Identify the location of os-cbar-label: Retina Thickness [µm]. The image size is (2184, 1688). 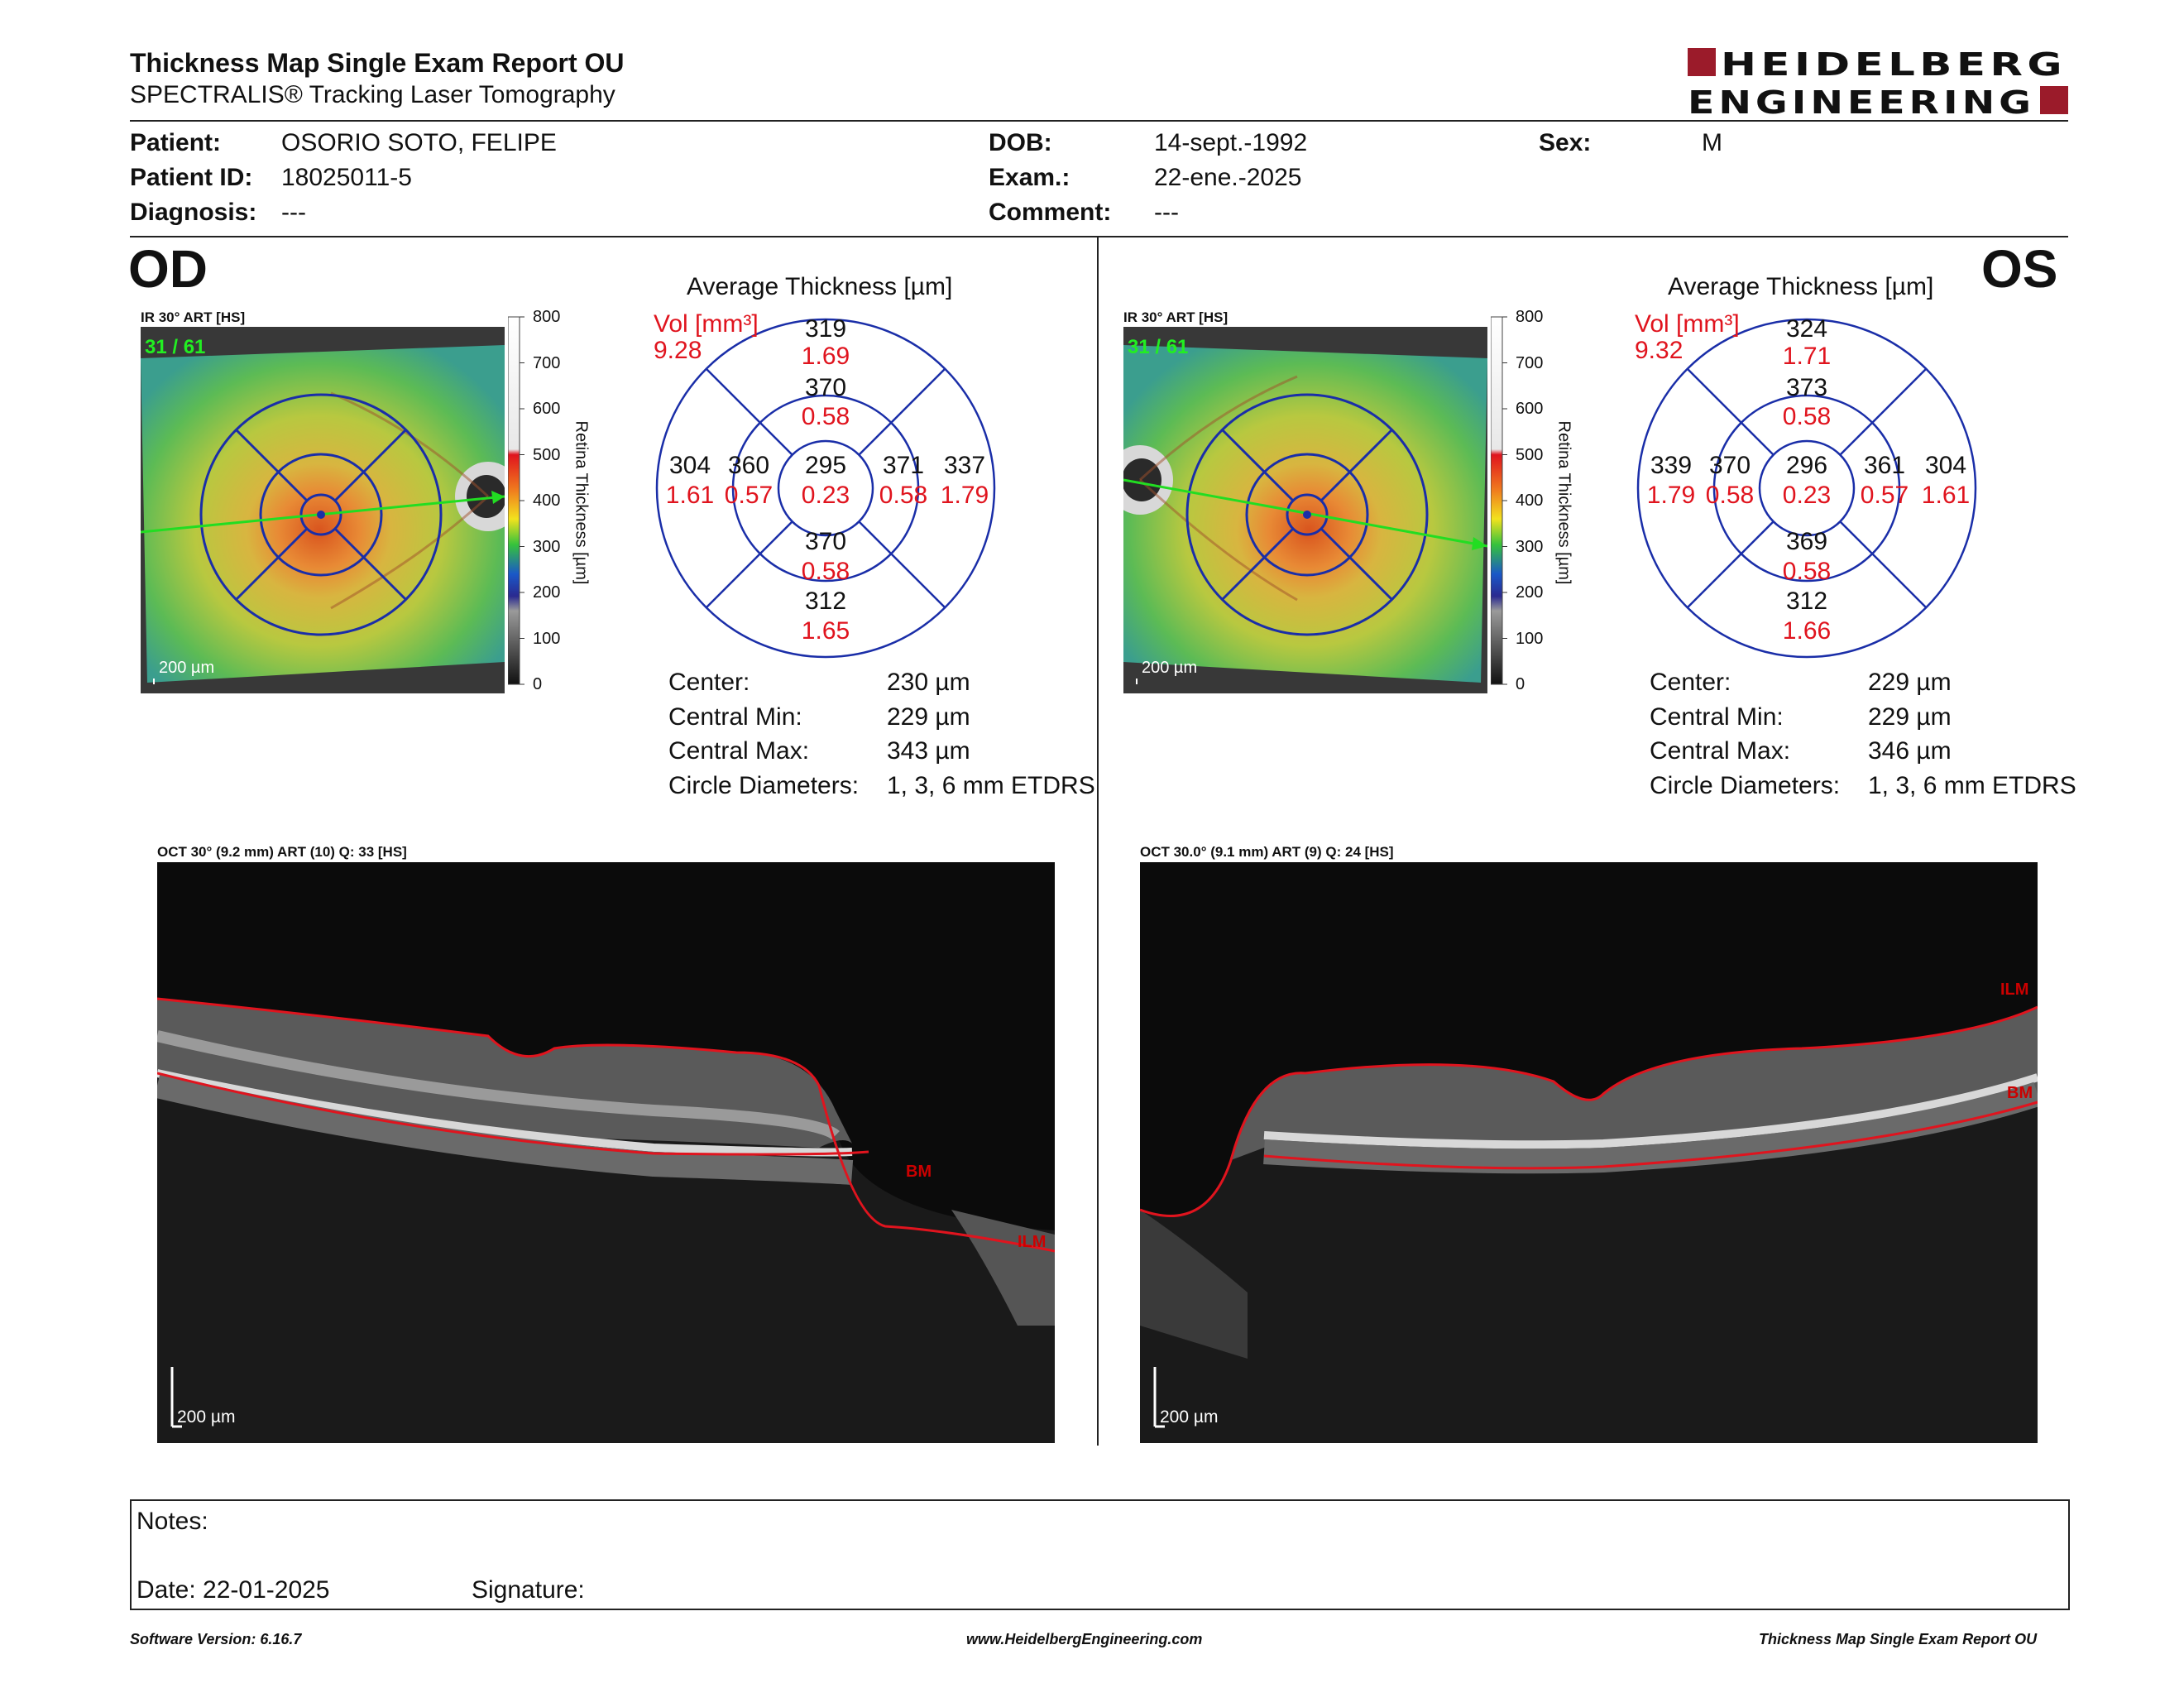
(1563, 502).